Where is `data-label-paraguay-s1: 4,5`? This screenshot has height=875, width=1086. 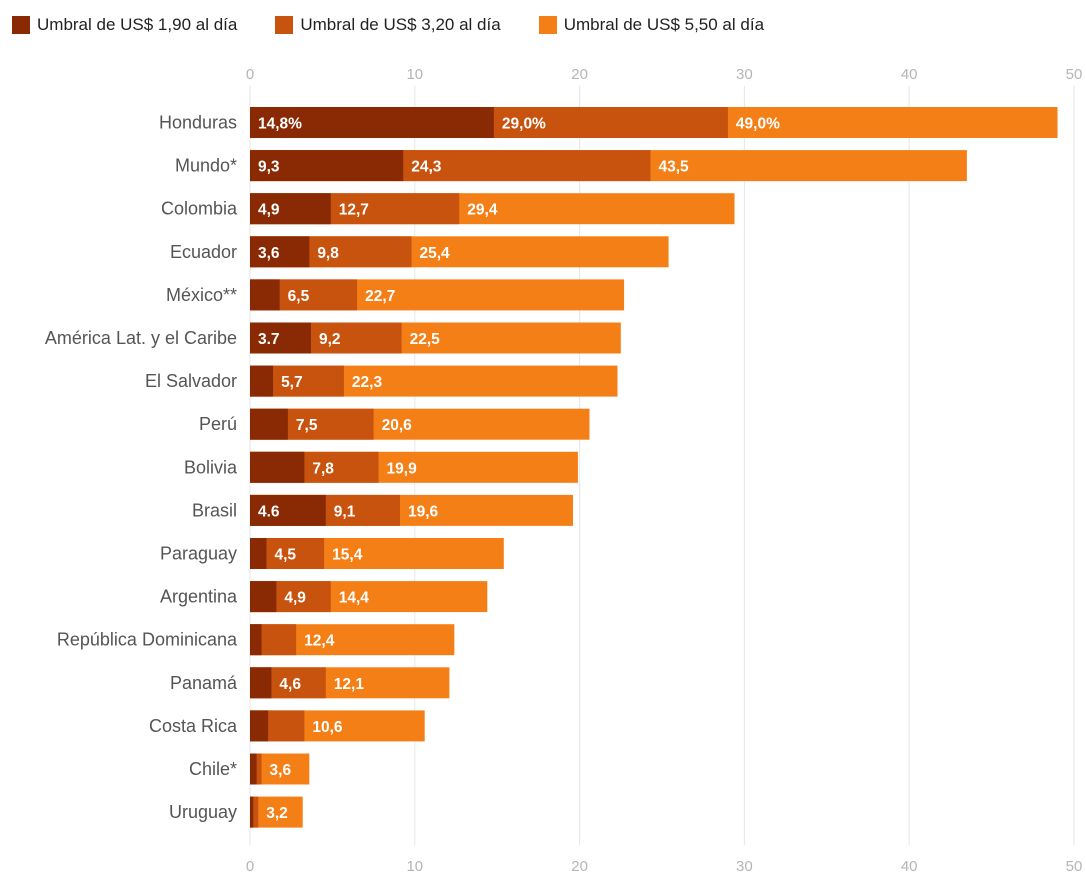
data-label-paraguay-s1: 4,5 is located at coordinates (285, 555).